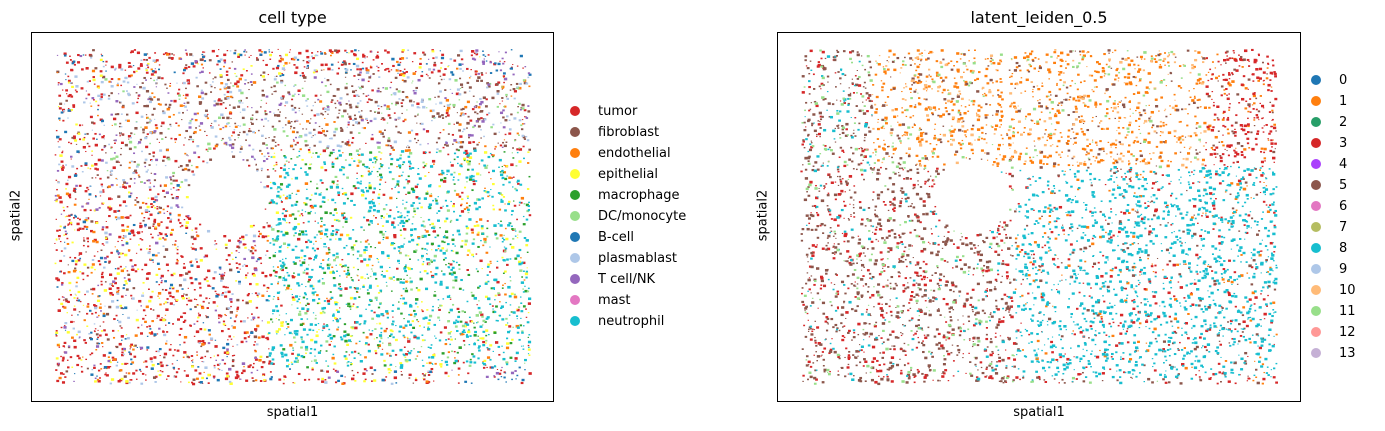 This screenshot has height=431, width=1385. Describe the element at coordinates (637, 258) in the screenshot. I see `legend-label: plasmablast` at that location.